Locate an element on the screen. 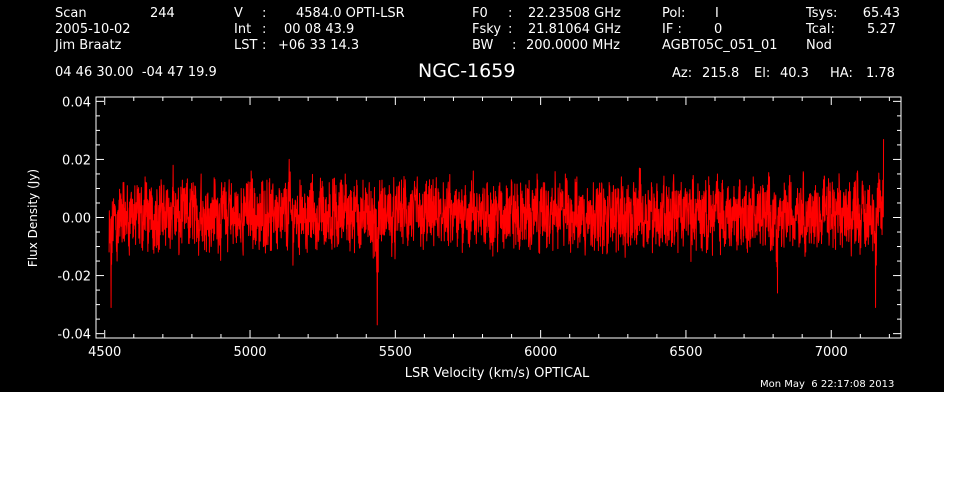  int-value: 00 08 43.9 is located at coordinates (319, 29).